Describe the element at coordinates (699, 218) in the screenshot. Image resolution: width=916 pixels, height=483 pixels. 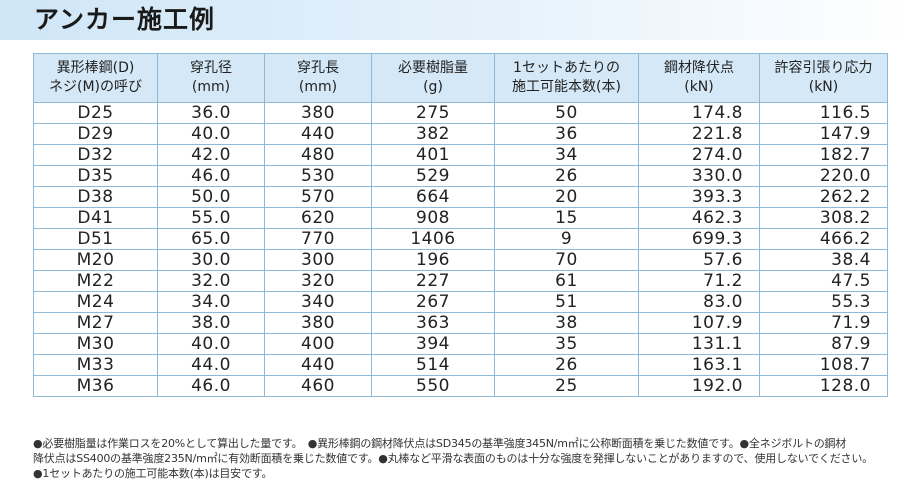
I see `table-cell: 462.3` at that location.